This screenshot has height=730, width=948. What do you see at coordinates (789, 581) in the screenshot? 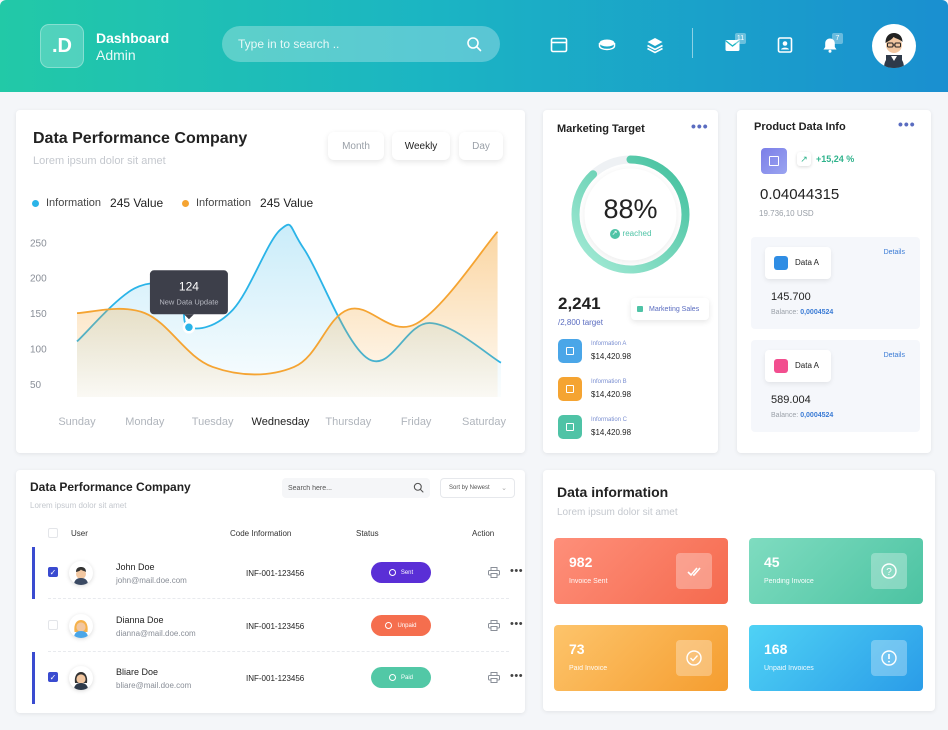
I see `stat-label: Pending Invoice` at bounding box center [789, 581].